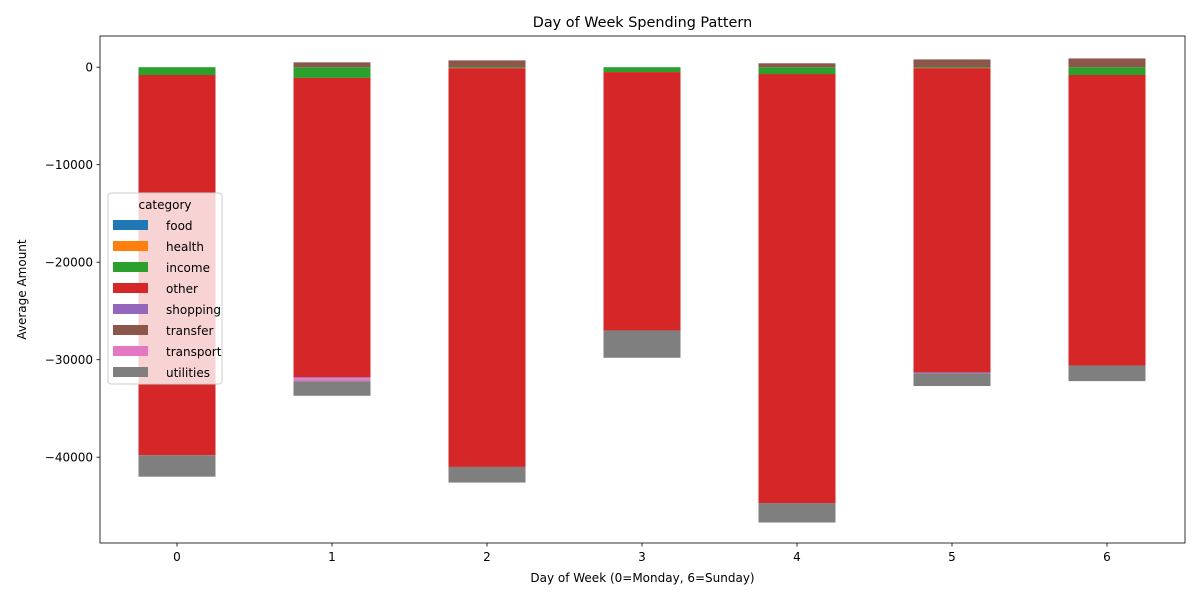  Describe the element at coordinates (69, 360) in the screenshot. I see `y-tick-label: −30000` at that location.